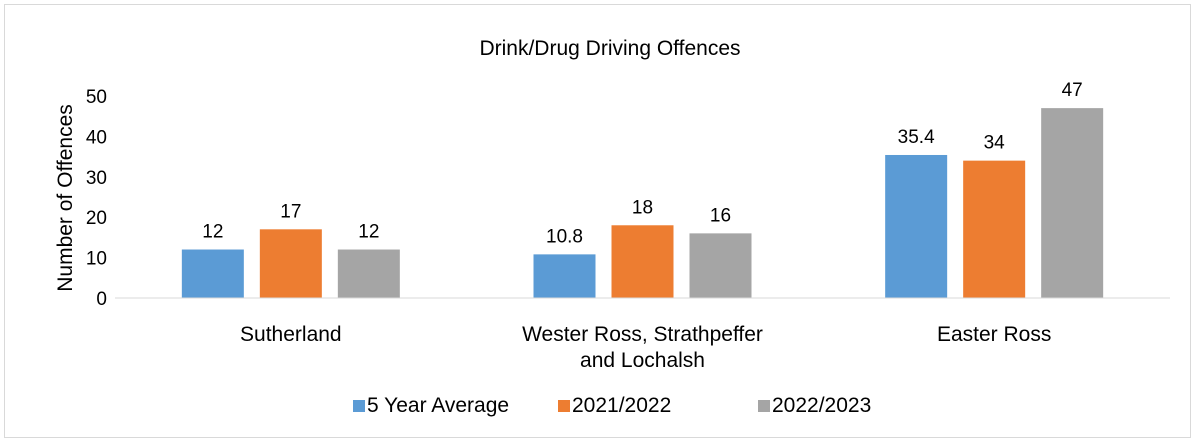 The height and width of the screenshot is (444, 1197). Describe the element at coordinates (101, 299) in the screenshot. I see `y-tick-label-0: 0` at that location.